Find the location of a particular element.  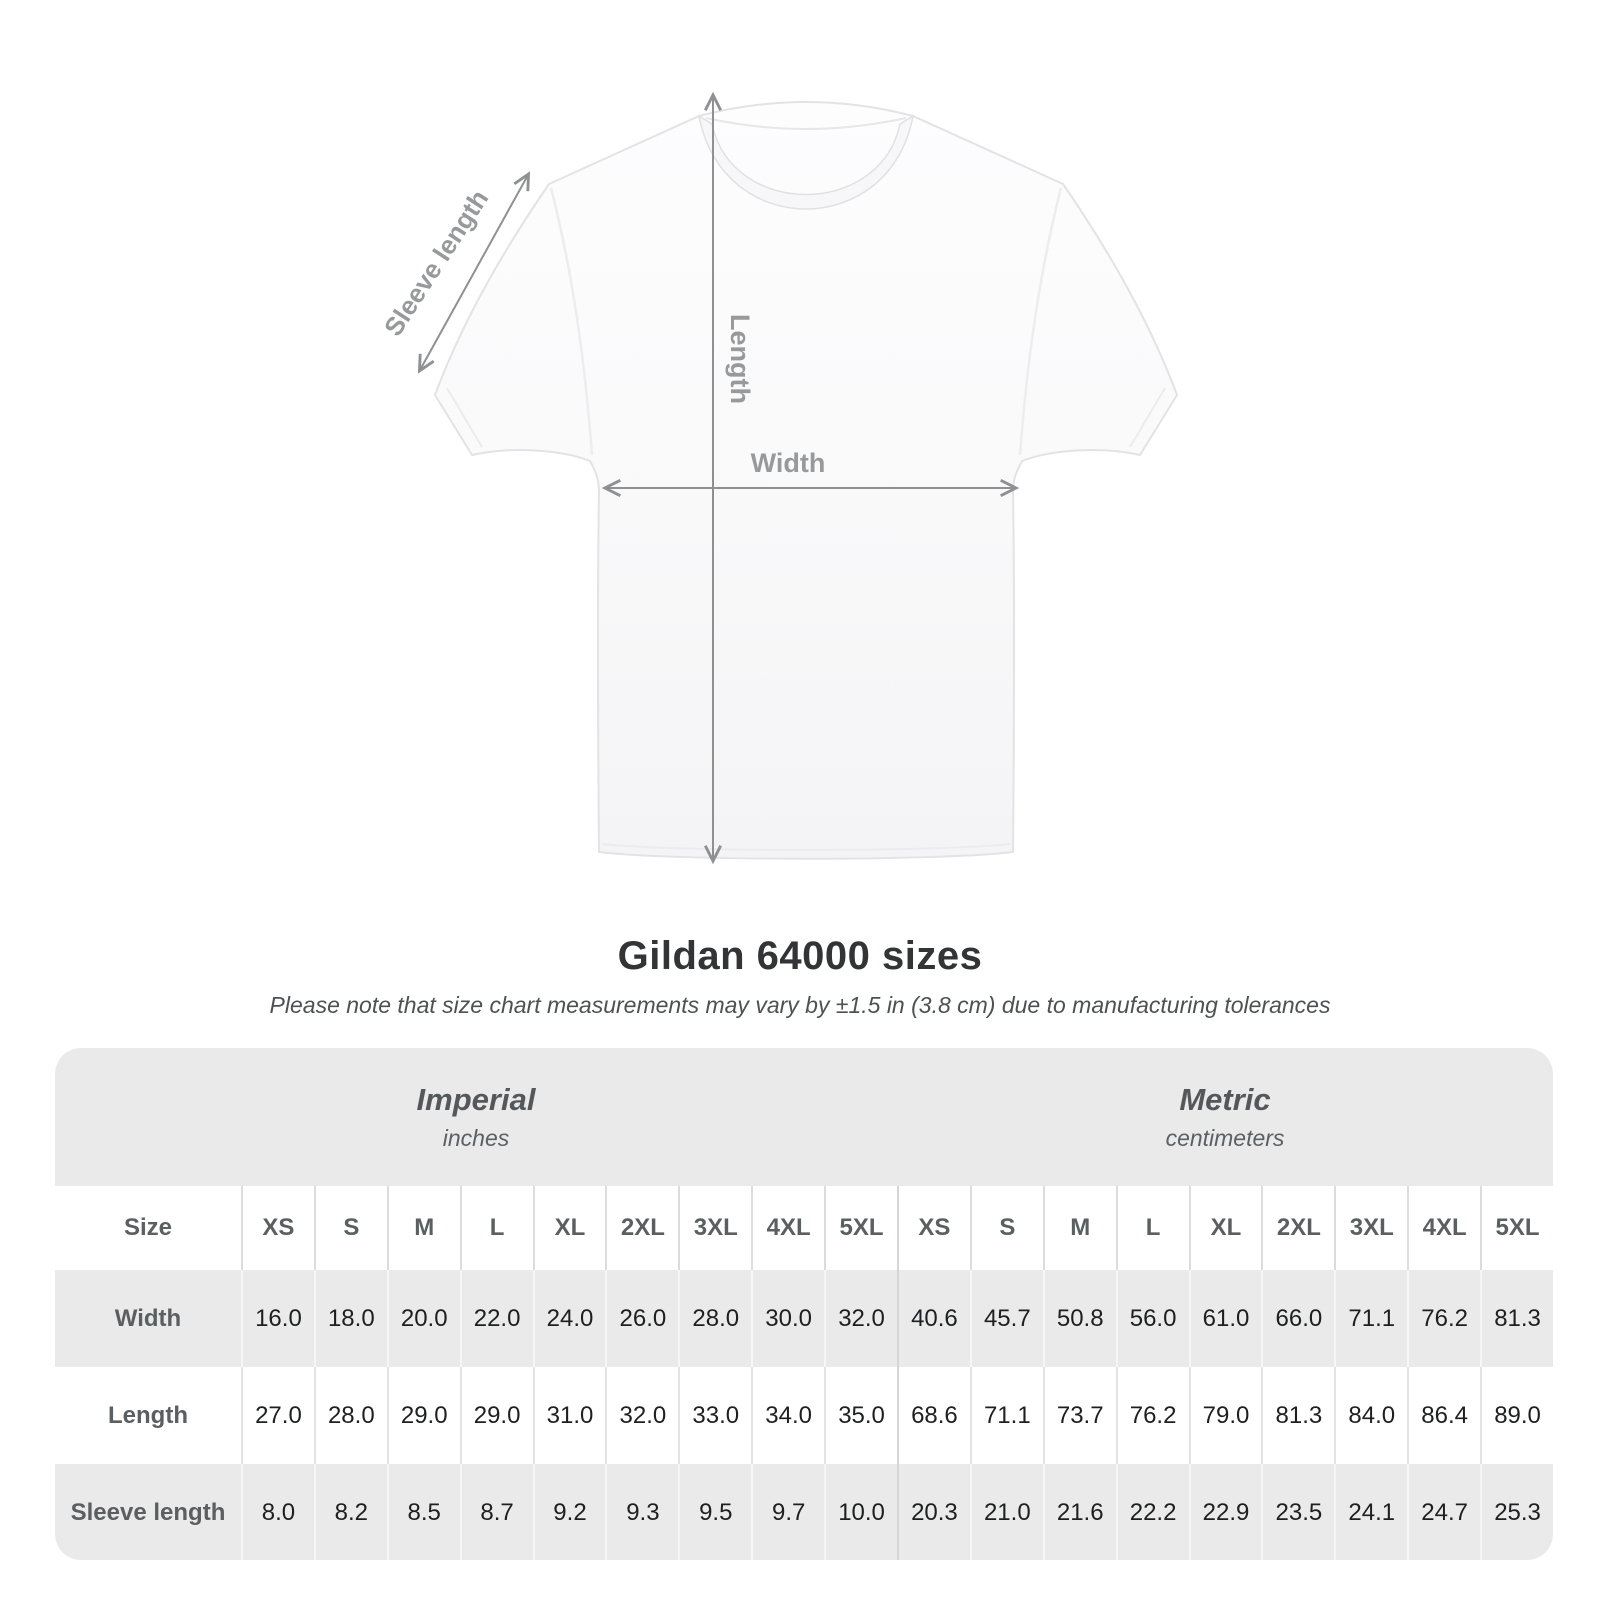

value-cell-imperial-s: 8.2 is located at coordinates (350, 1512).